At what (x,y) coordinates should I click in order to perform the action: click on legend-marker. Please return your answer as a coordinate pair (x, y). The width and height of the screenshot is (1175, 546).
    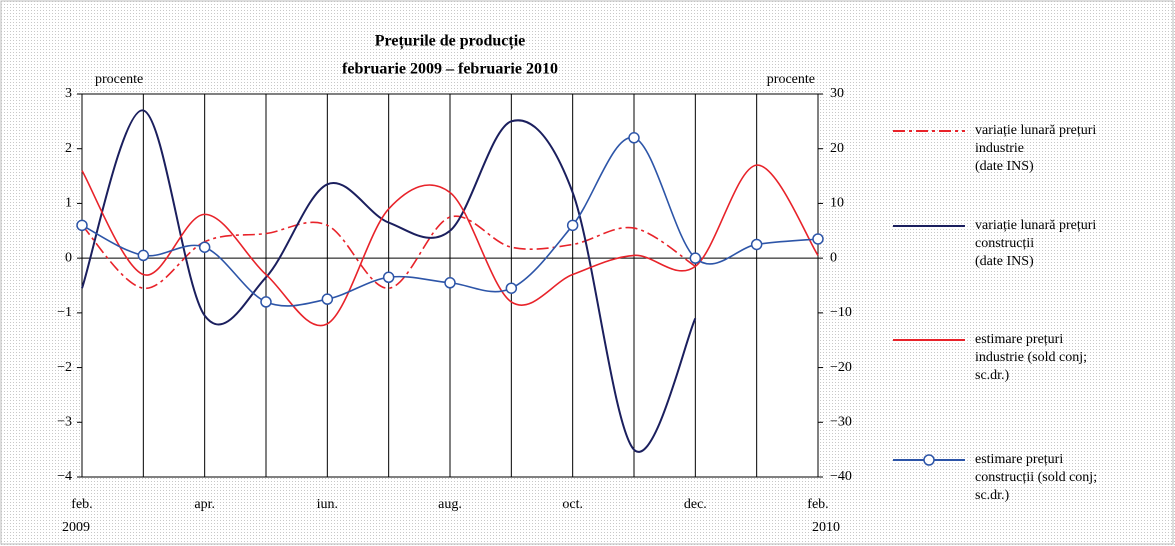
    Looking at the image, I should click on (929, 460).